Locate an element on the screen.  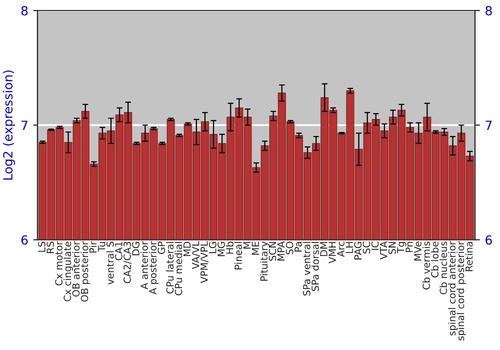
x-tick-label: A posterior is located at coordinates (153, 267).